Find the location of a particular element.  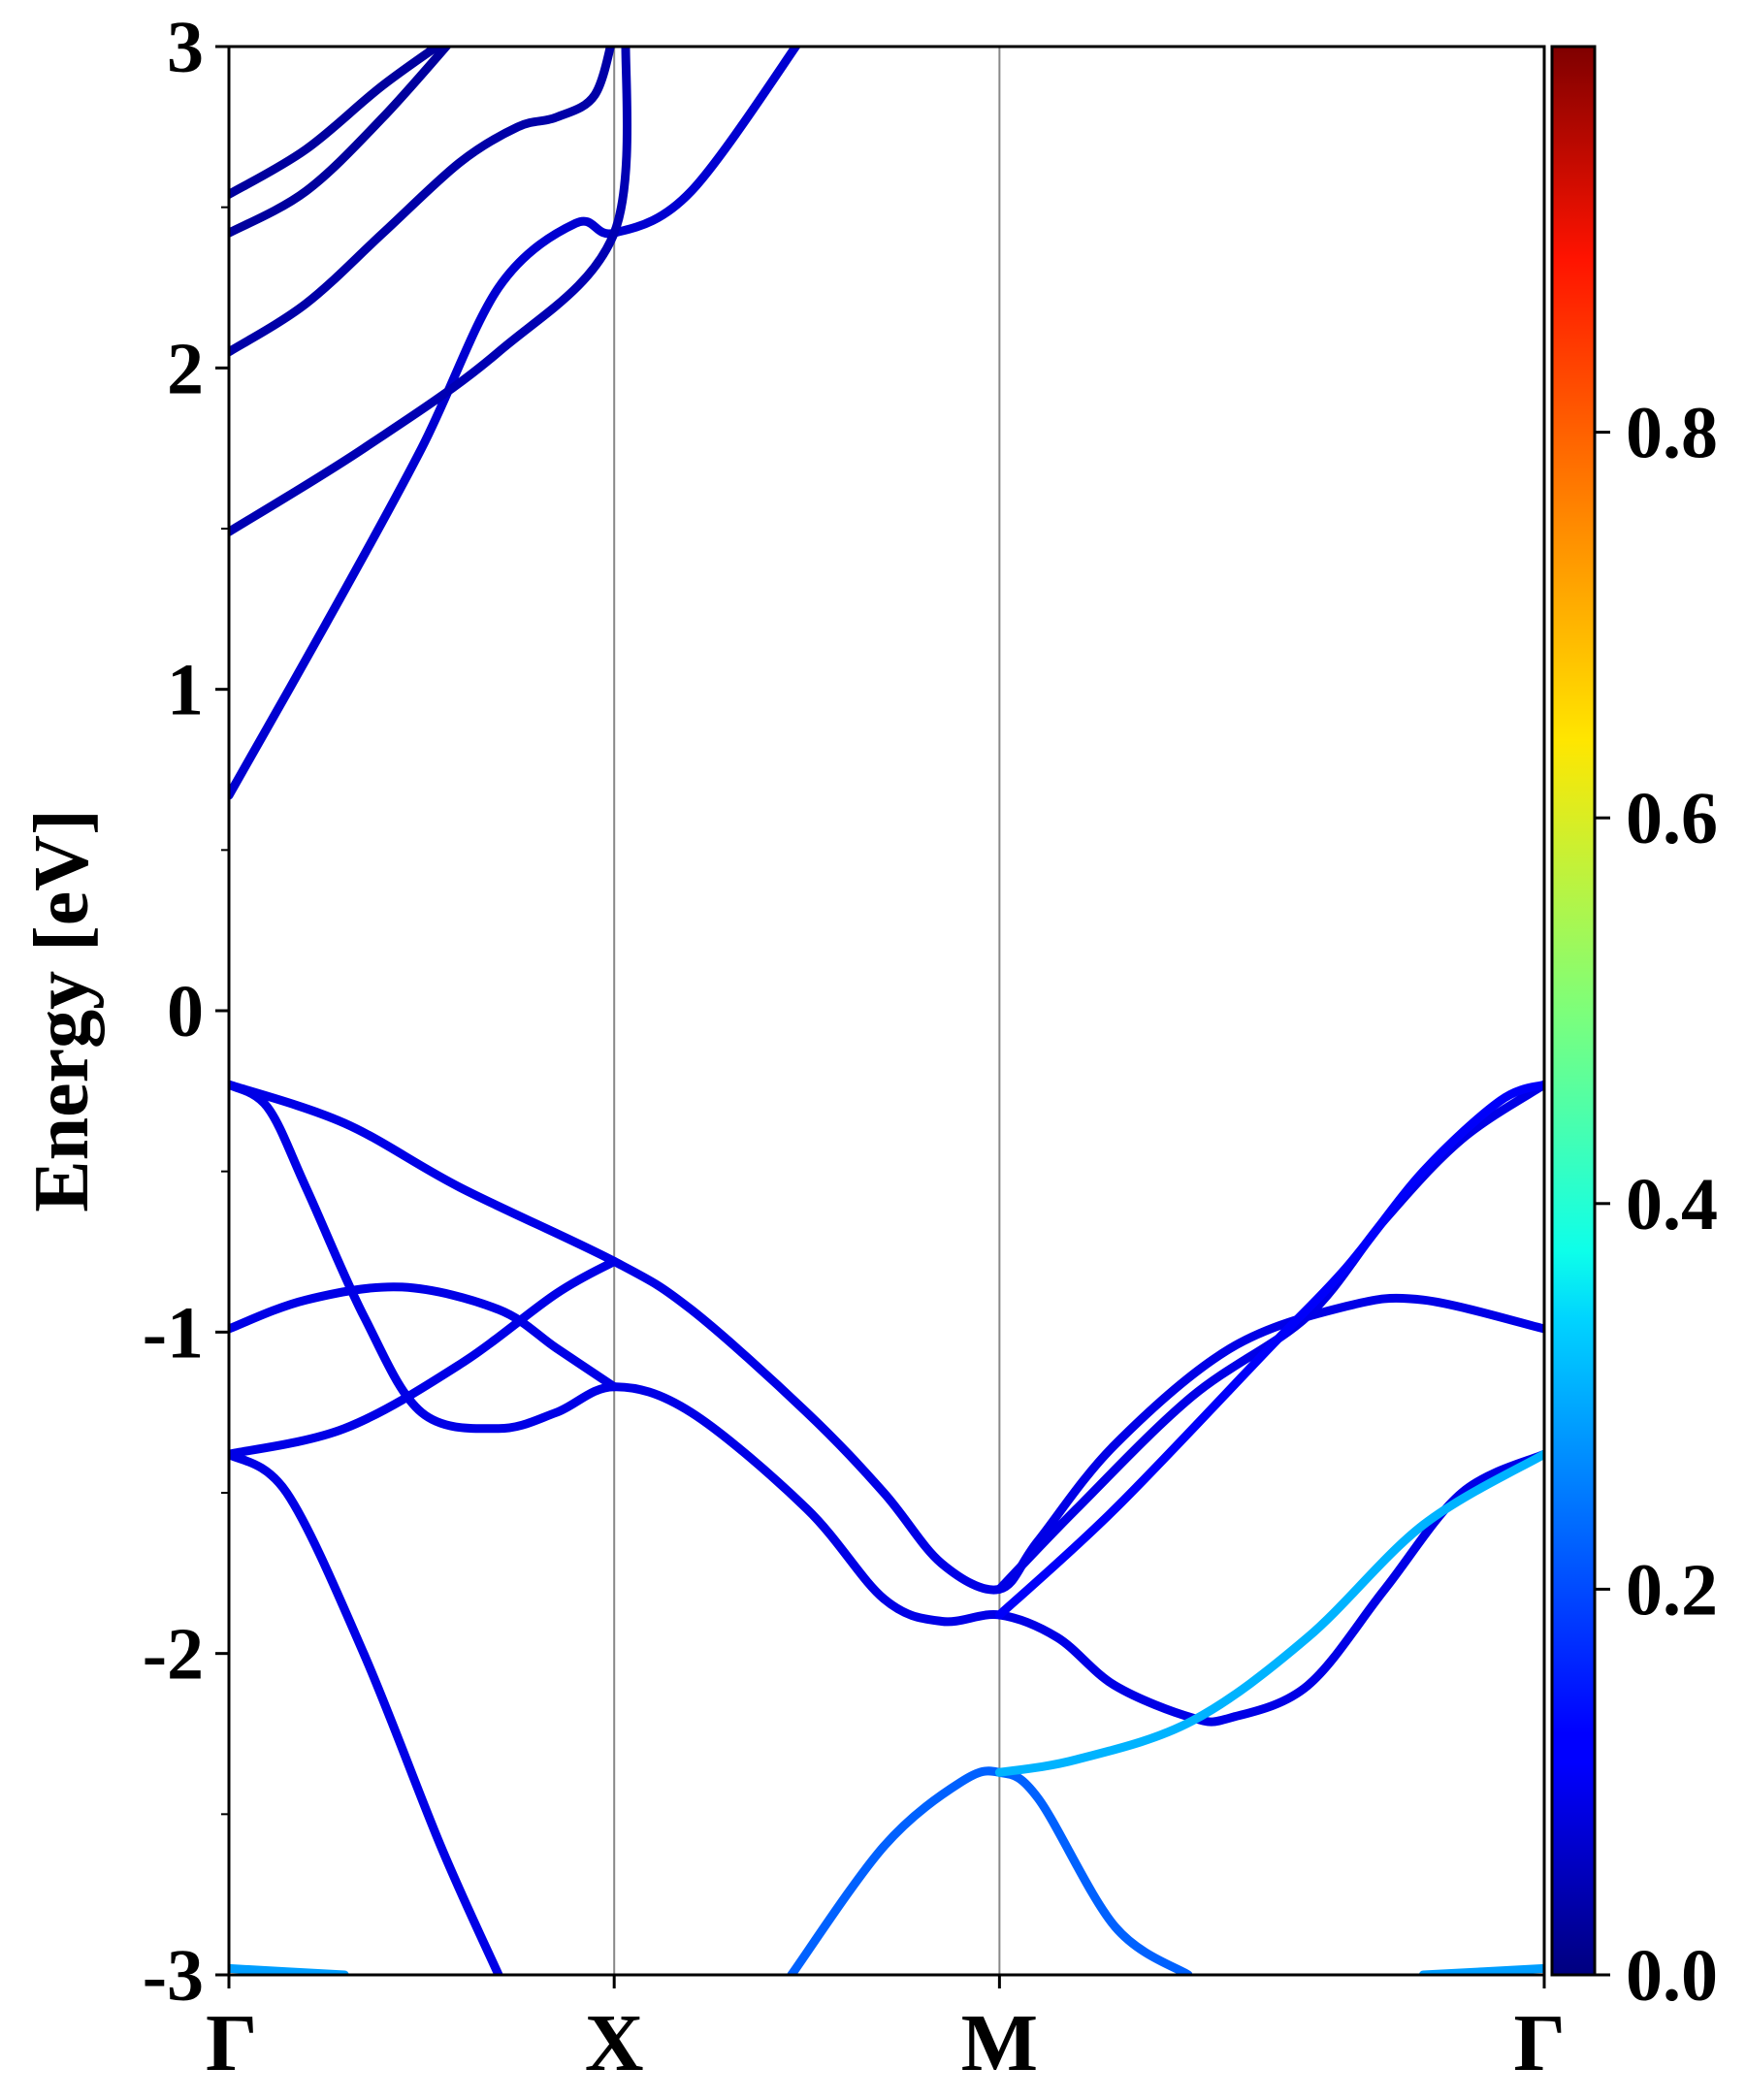

y-axis-label: Energy [eV] is located at coordinates (62, 1010).